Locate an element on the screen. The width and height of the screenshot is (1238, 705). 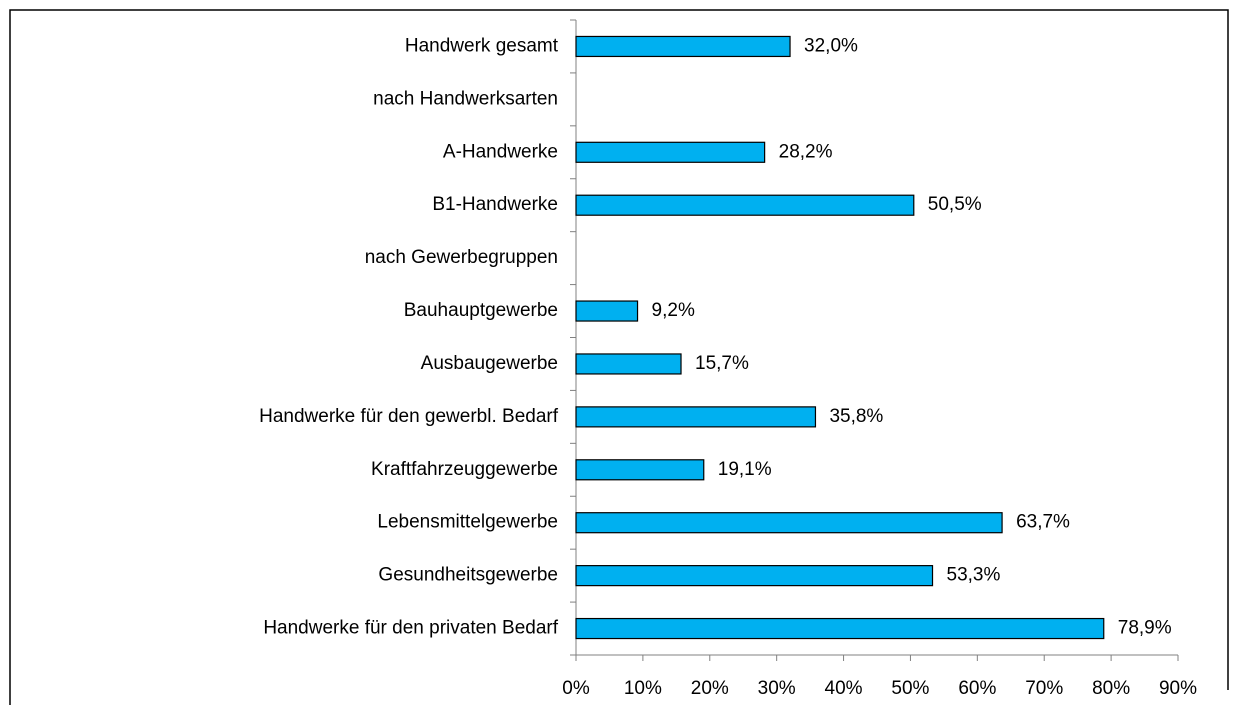
value-label: 78,9% is located at coordinates (1145, 628).